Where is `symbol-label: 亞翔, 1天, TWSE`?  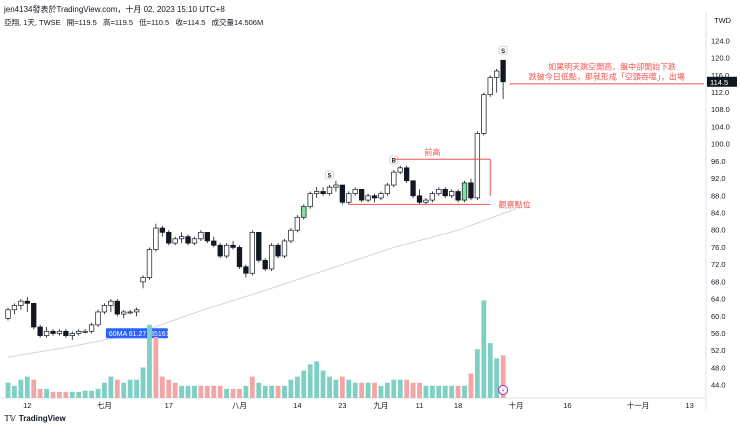 symbol-label: 亞翔, 1天, TWSE is located at coordinates (32, 22).